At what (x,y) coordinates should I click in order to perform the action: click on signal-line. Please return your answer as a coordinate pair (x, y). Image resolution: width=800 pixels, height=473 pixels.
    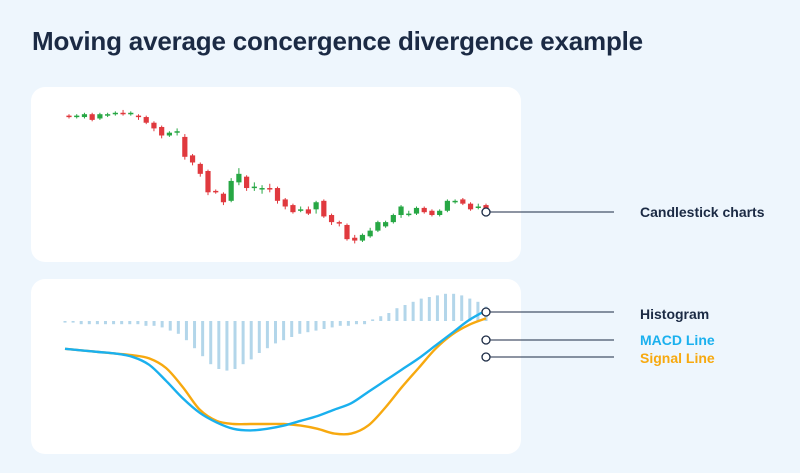
    Looking at the image, I should click on (275, 376).